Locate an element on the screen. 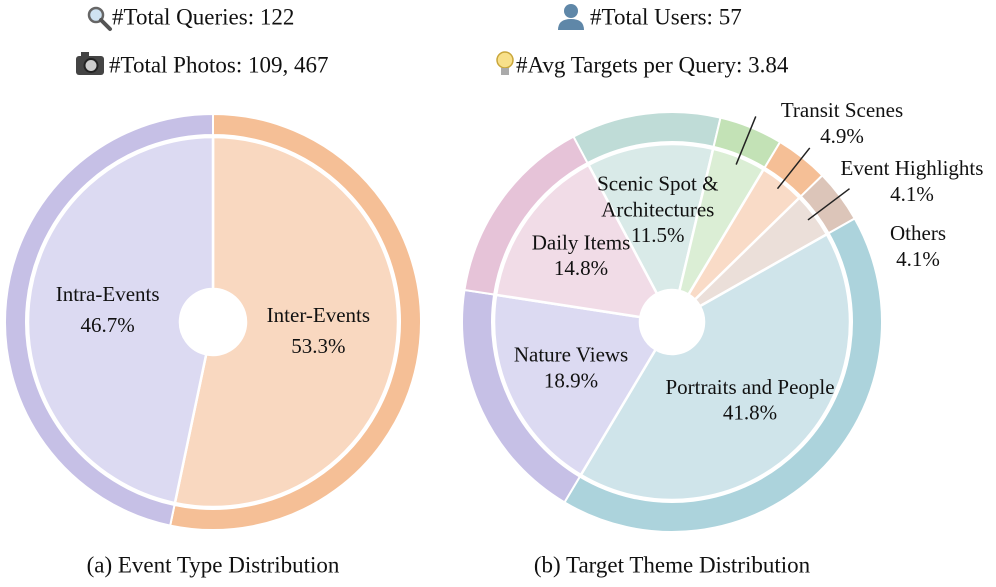 This screenshot has height=587, width=996. slice-label: Portraits and People is located at coordinates (749, 387).